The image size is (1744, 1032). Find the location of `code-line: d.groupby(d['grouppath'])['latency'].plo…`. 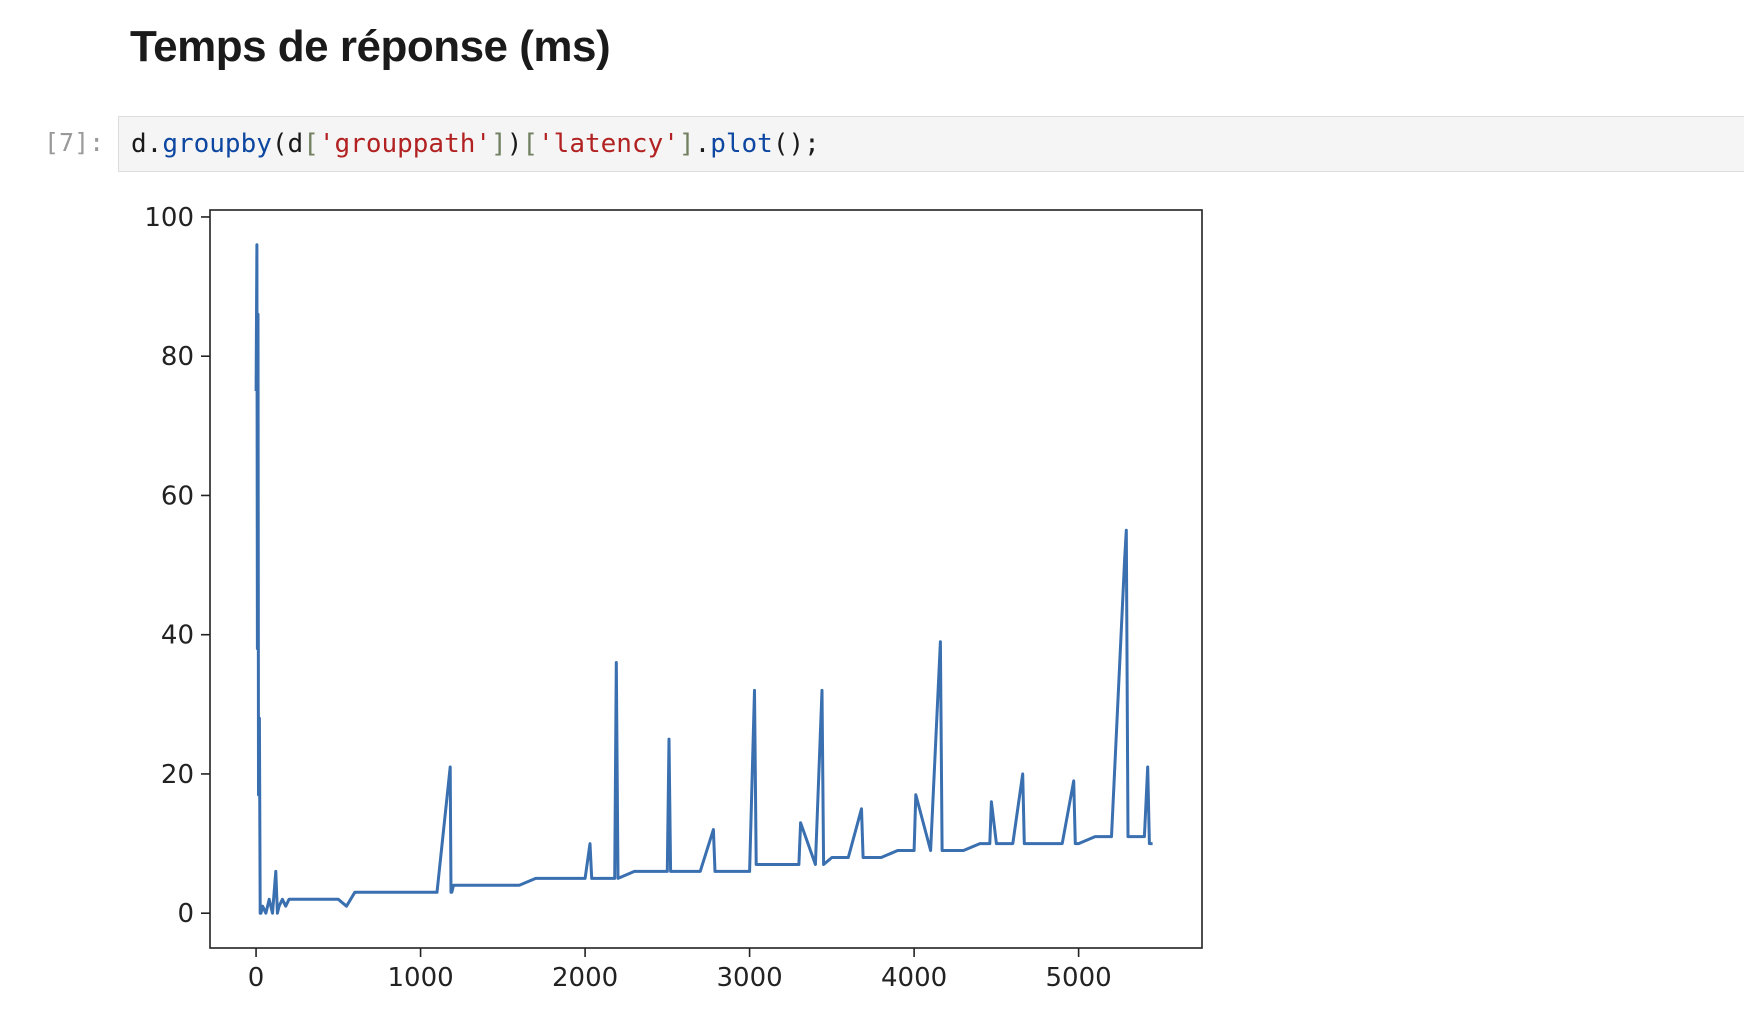

code-line: d.groupby(d['grouppath'])['latency'].plo… is located at coordinates (475, 144).